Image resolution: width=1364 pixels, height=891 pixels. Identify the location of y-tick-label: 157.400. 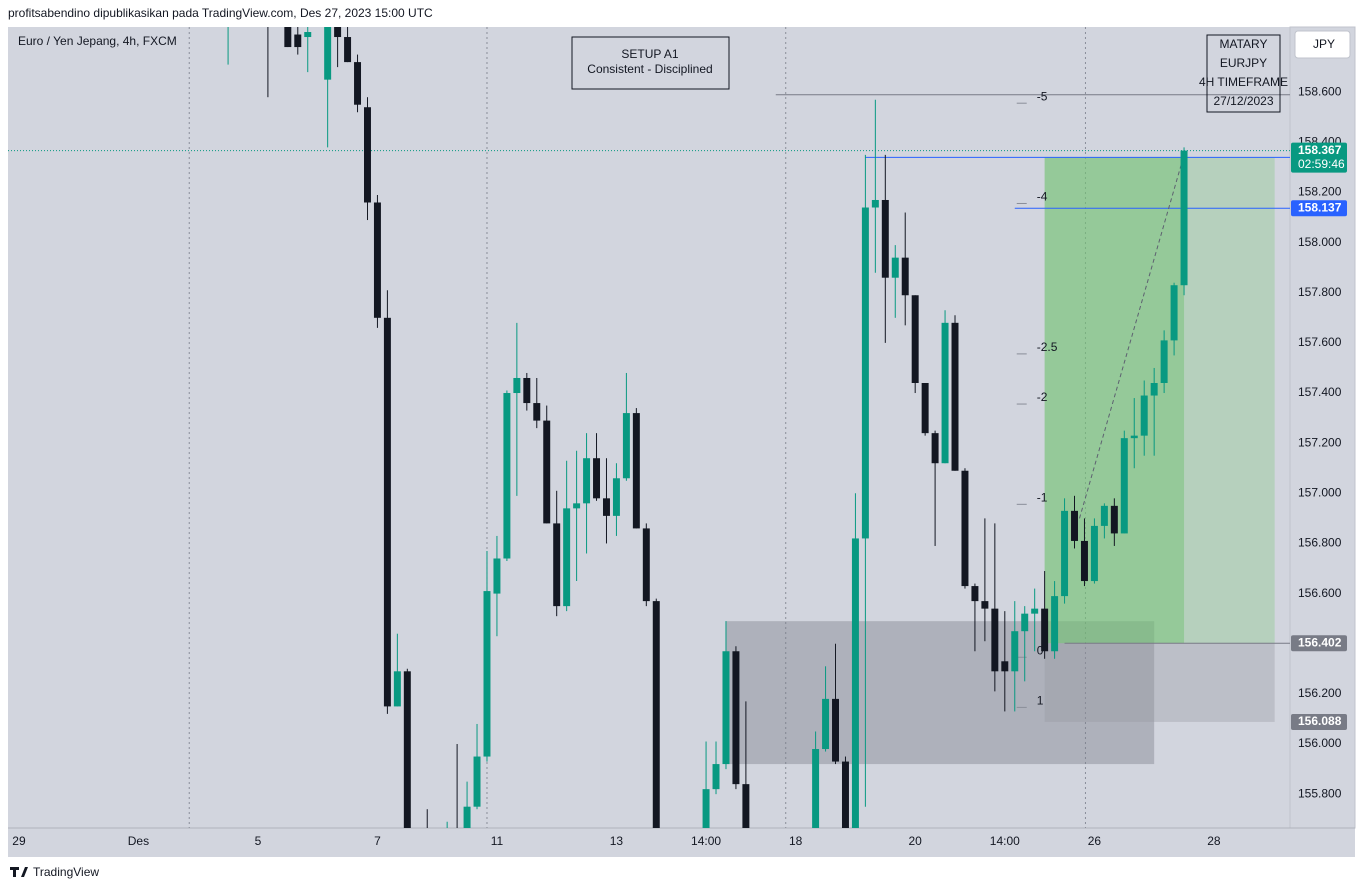
(1320, 392).